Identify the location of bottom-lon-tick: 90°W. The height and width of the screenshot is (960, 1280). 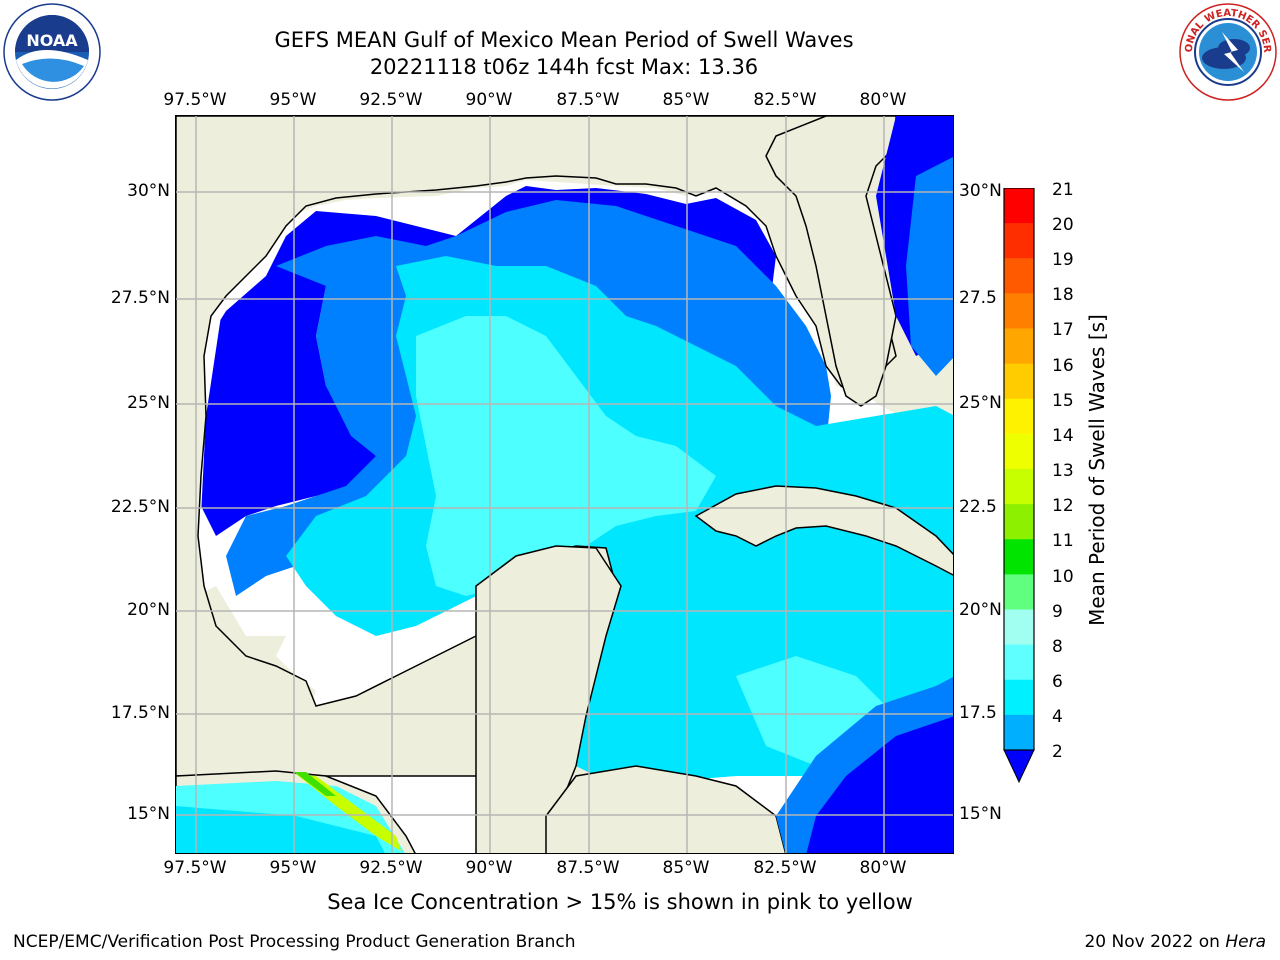
(489, 868).